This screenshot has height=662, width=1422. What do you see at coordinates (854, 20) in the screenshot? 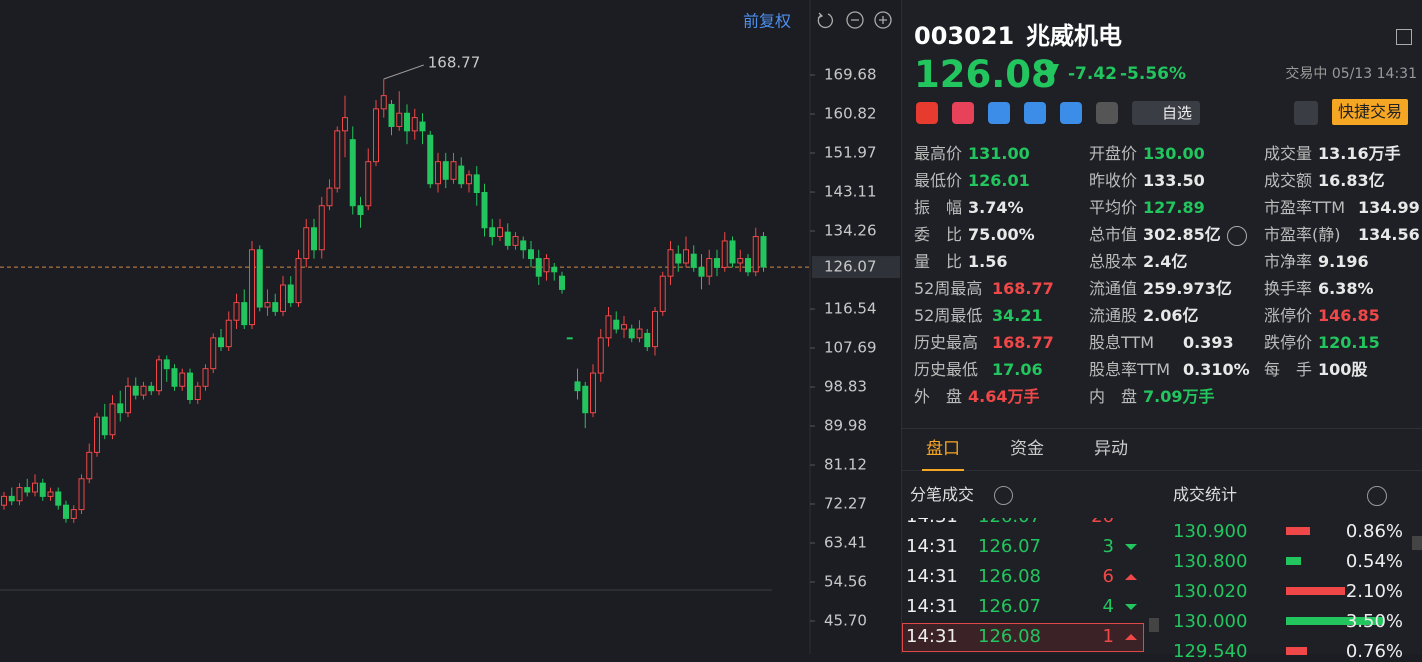
I see `chart-tools` at bounding box center [854, 20].